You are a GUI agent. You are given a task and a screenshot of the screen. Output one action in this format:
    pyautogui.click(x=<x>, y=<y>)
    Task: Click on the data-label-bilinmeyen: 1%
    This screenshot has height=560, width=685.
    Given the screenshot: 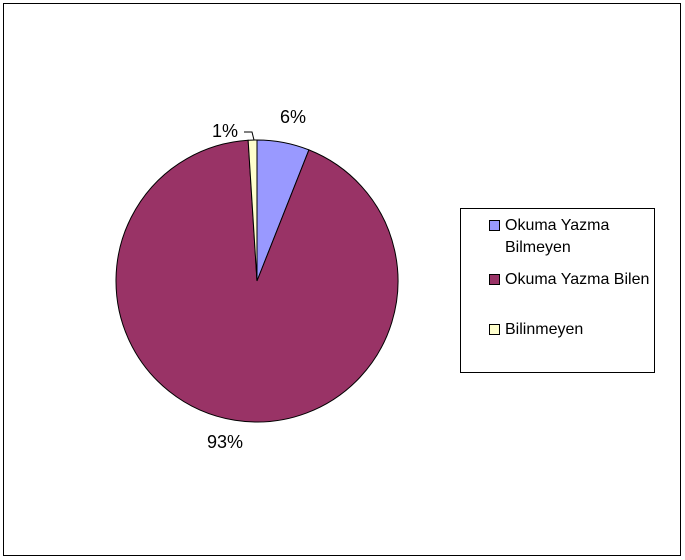 What is the action you would take?
    pyautogui.click(x=225, y=131)
    